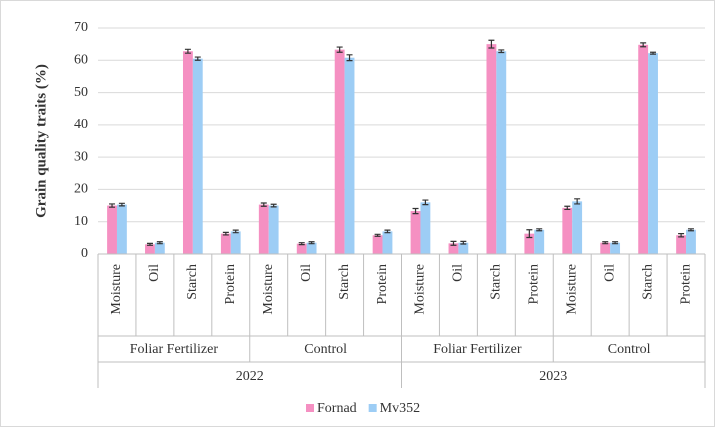 The width and height of the screenshot is (716, 428). Describe the element at coordinates (81, 27) in the screenshot. I see `y-tick-label: 70` at that location.